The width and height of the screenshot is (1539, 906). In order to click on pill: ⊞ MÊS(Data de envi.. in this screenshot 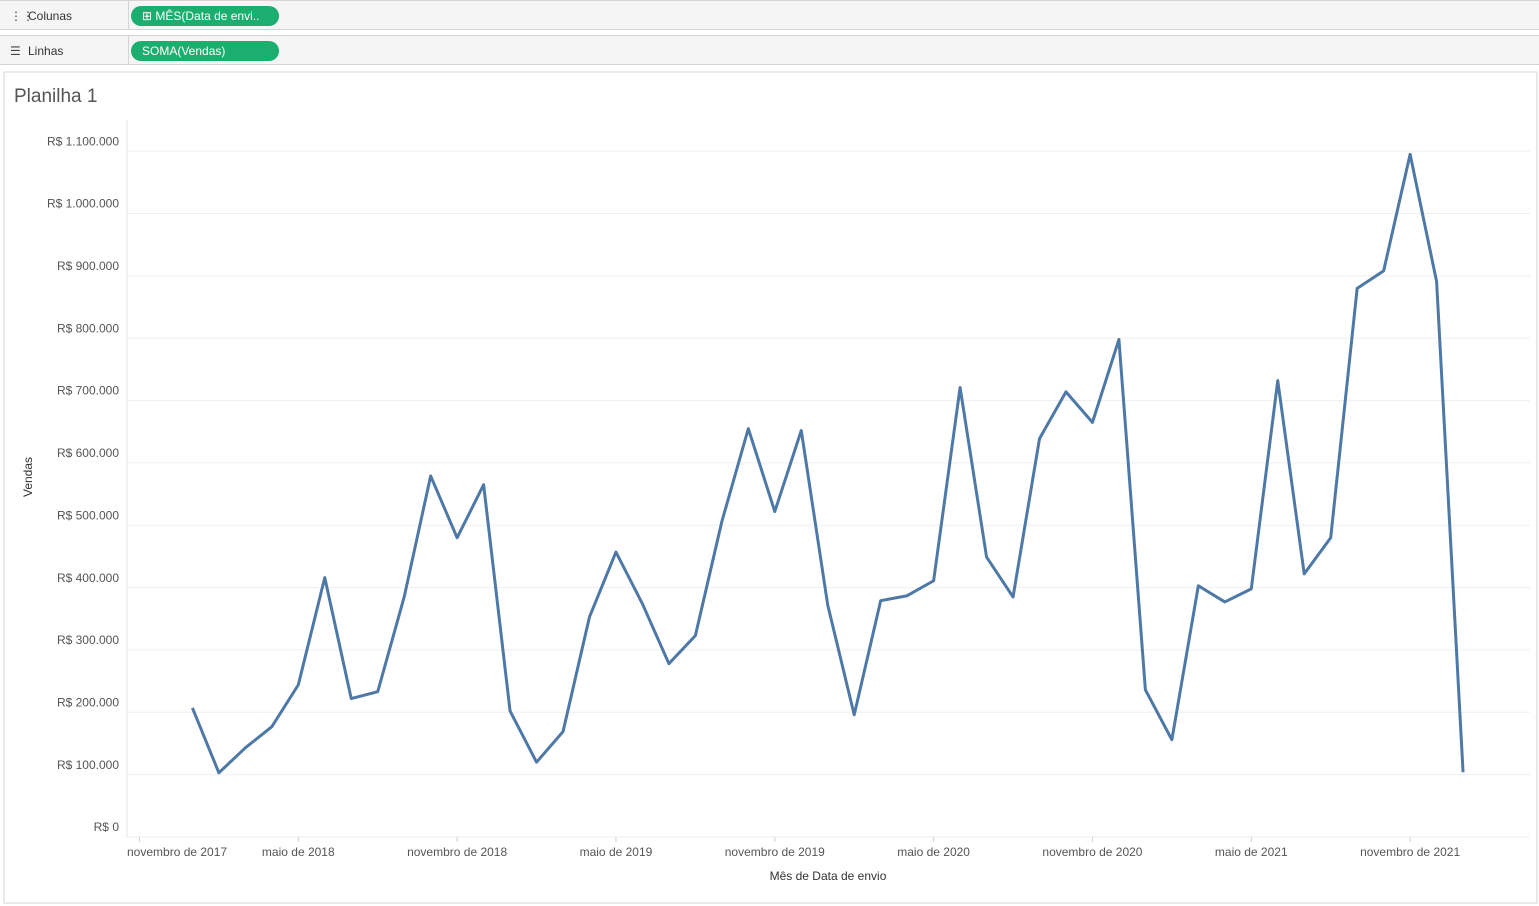, I will do `click(205, 16)`.